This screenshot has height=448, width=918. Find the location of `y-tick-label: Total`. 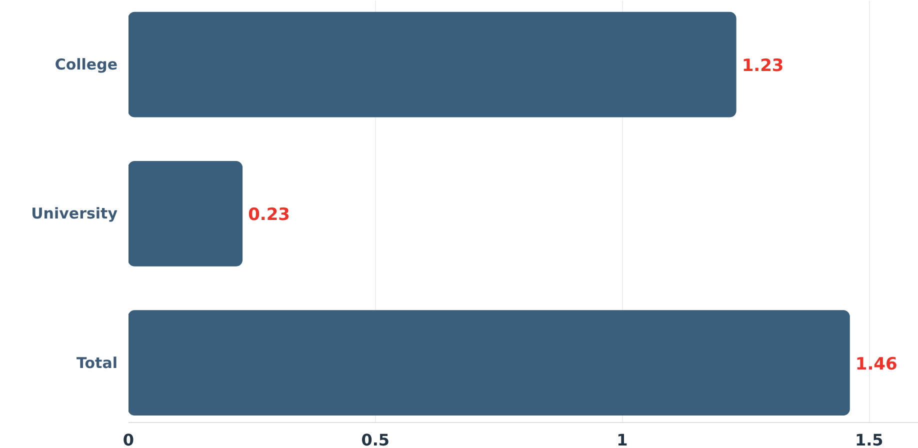

y-tick-label: Total is located at coordinates (97, 363).